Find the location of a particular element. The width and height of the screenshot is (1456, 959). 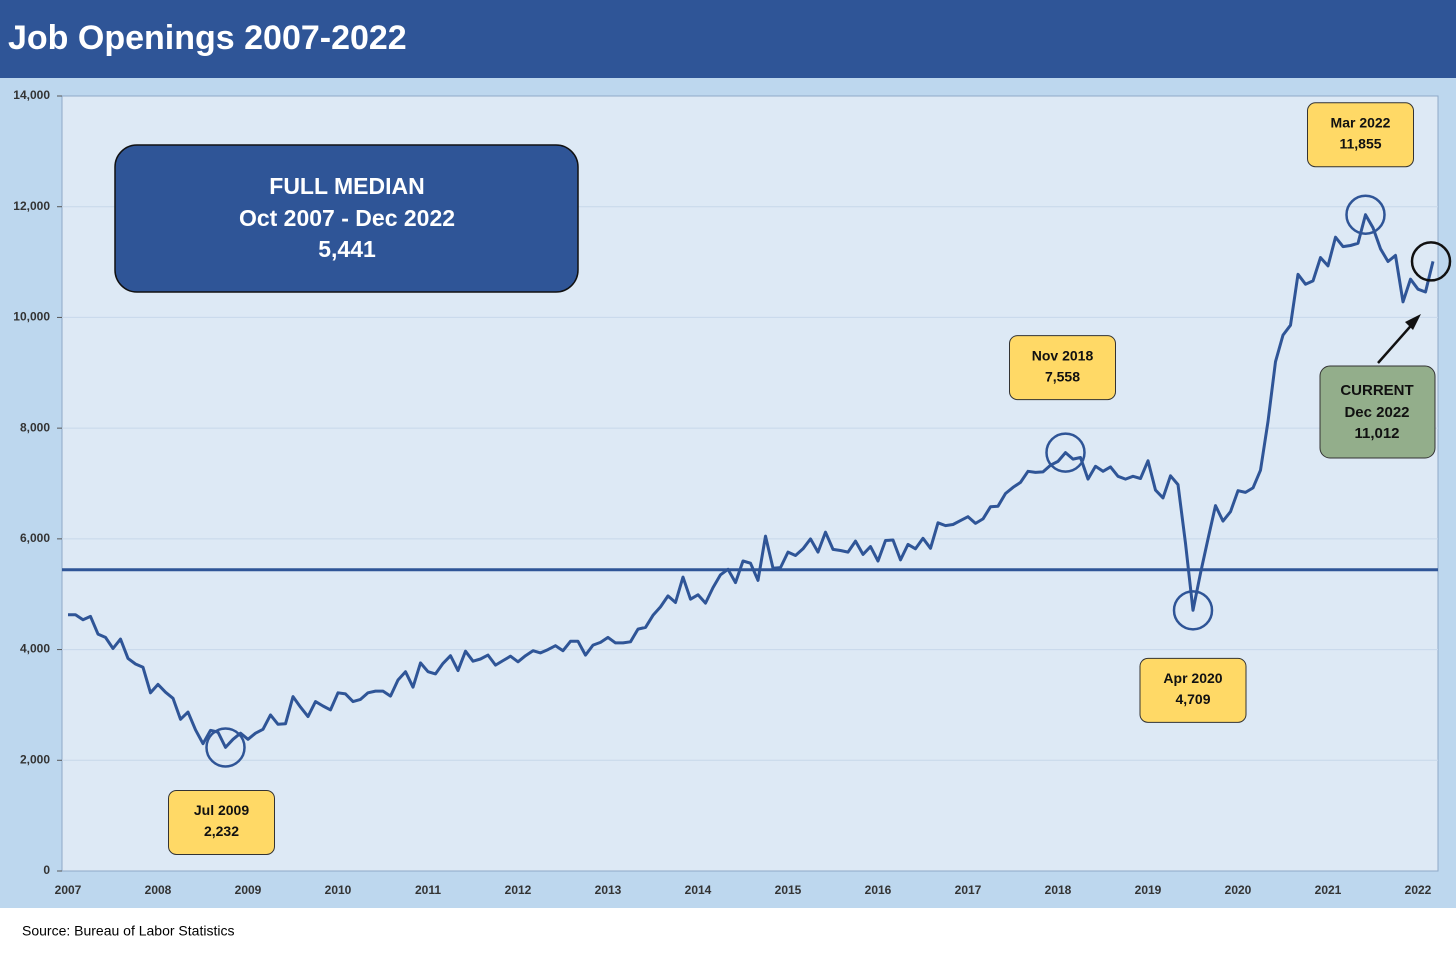

x-tick-label: 2017 is located at coordinates (968, 890).